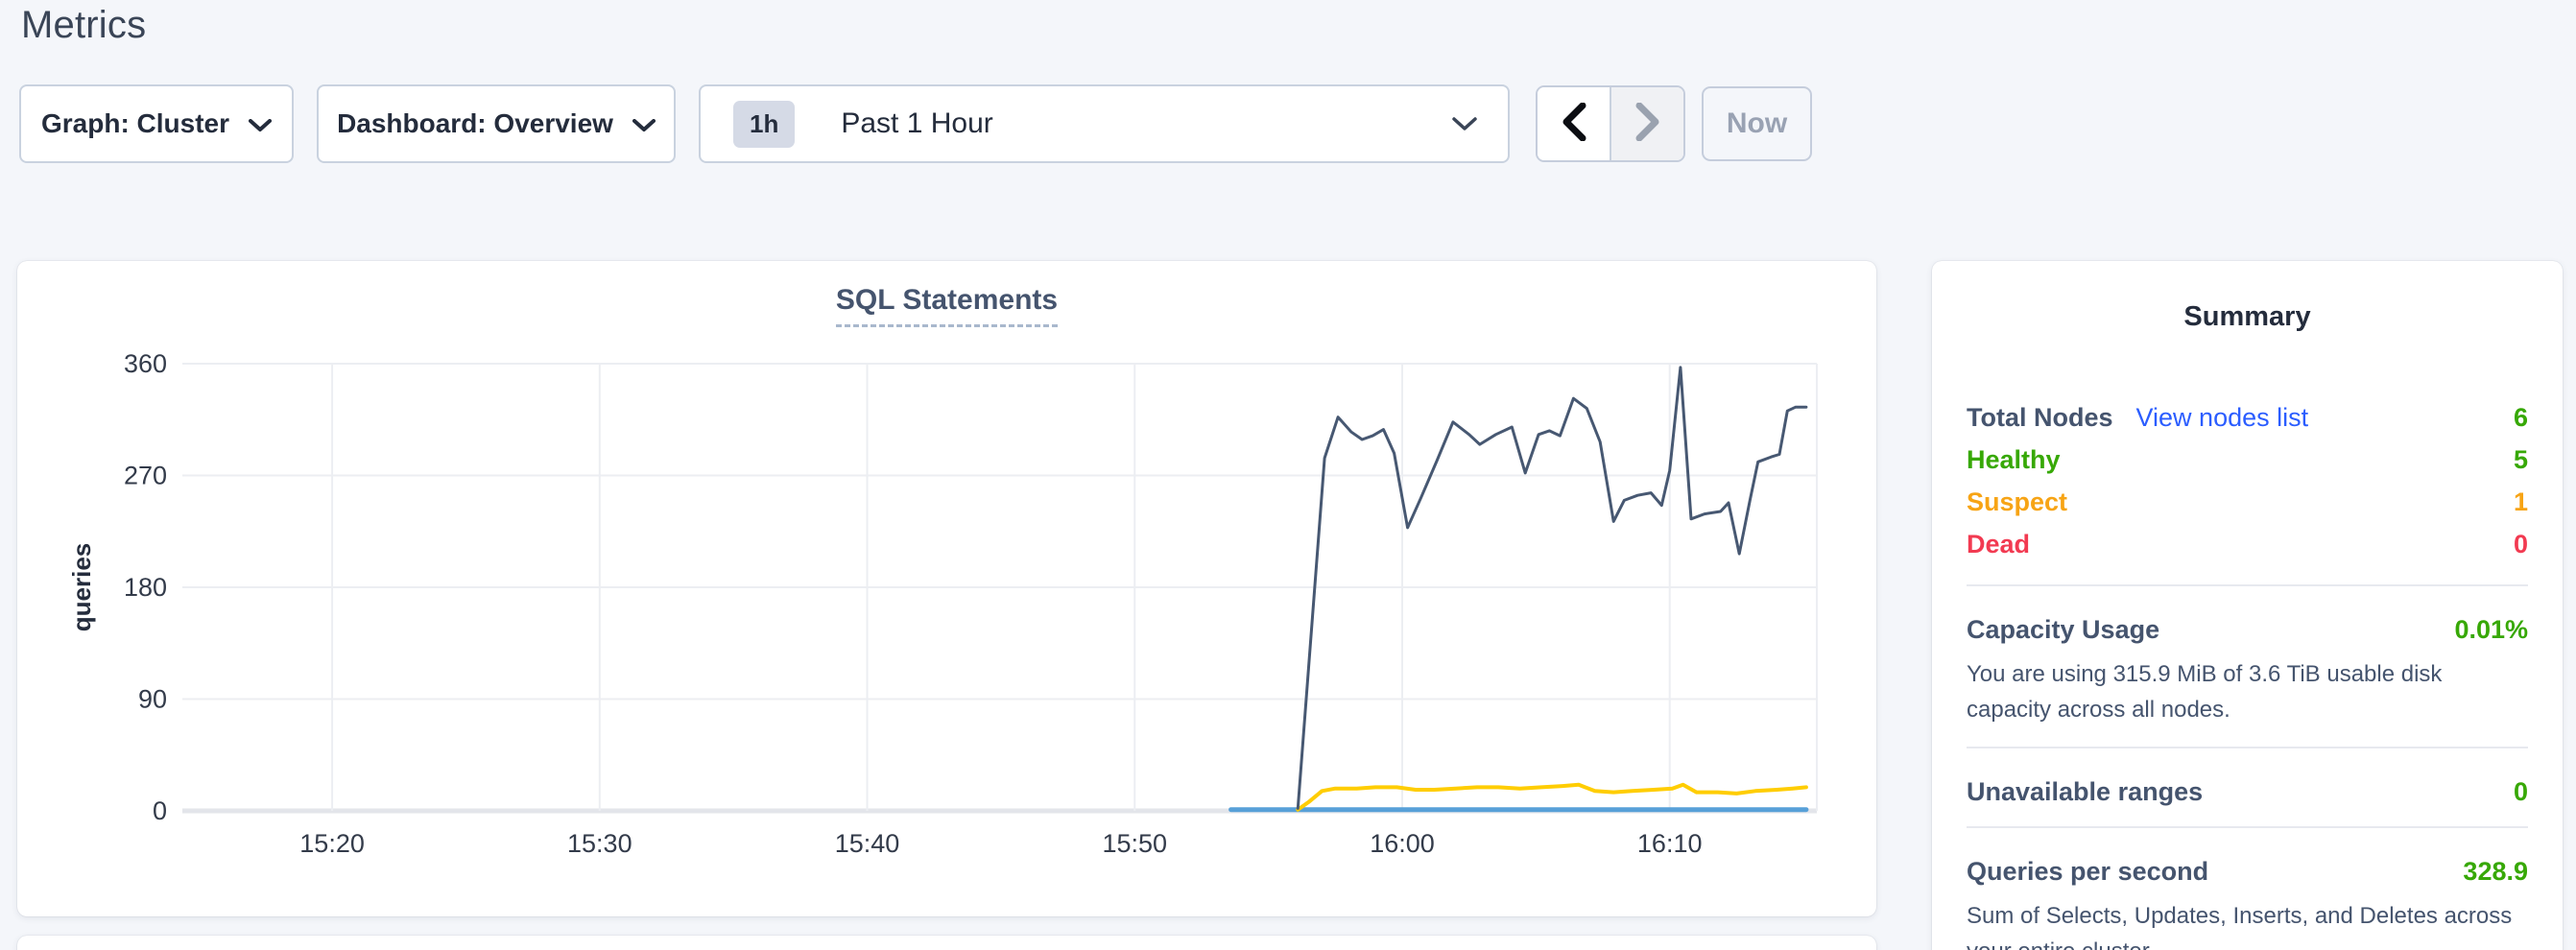 The width and height of the screenshot is (2576, 950). I want to click on svg-text: 360, so click(145, 363).